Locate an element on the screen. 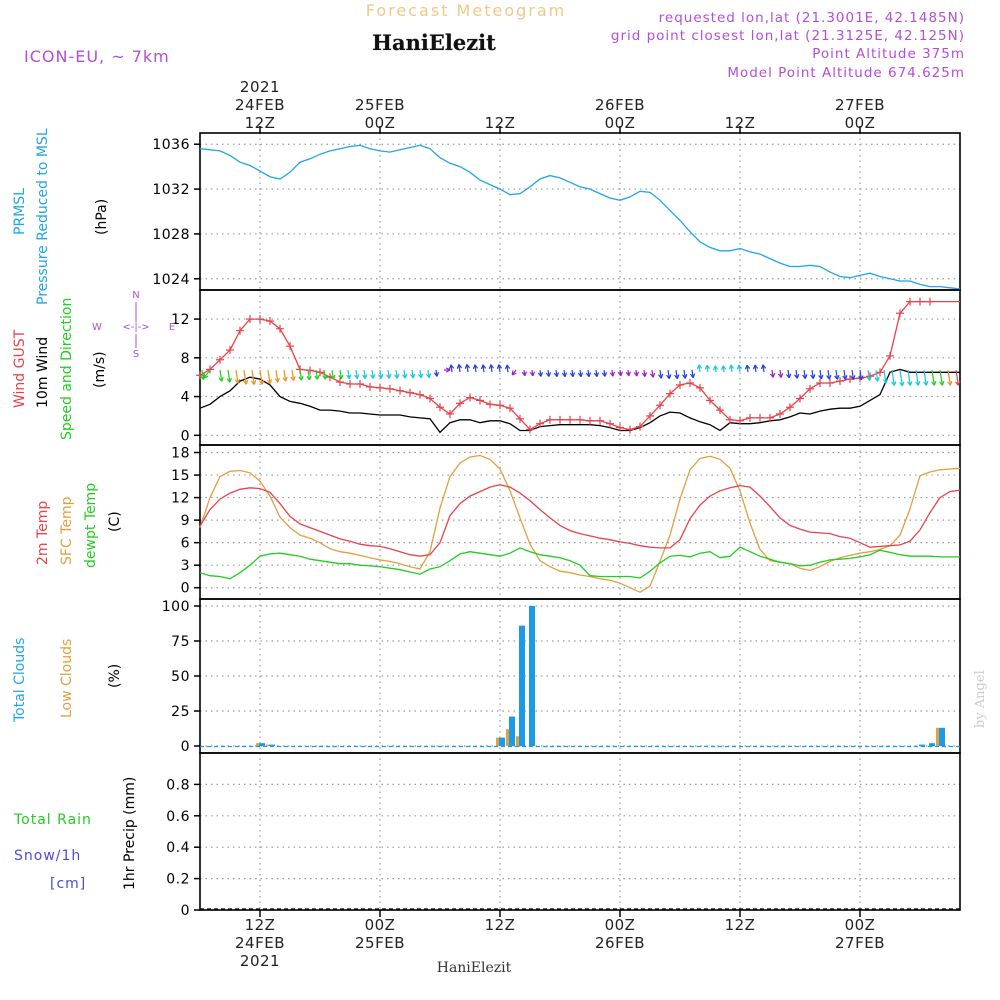  clouds-unit: (%) is located at coordinates (115, 676).